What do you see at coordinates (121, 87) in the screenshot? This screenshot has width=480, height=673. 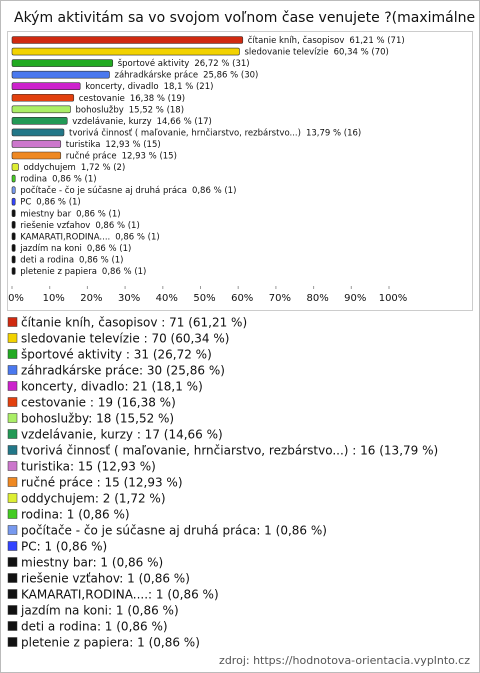 I see `bar-category: koncerty, divadlo` at bounding box center [121, 87].